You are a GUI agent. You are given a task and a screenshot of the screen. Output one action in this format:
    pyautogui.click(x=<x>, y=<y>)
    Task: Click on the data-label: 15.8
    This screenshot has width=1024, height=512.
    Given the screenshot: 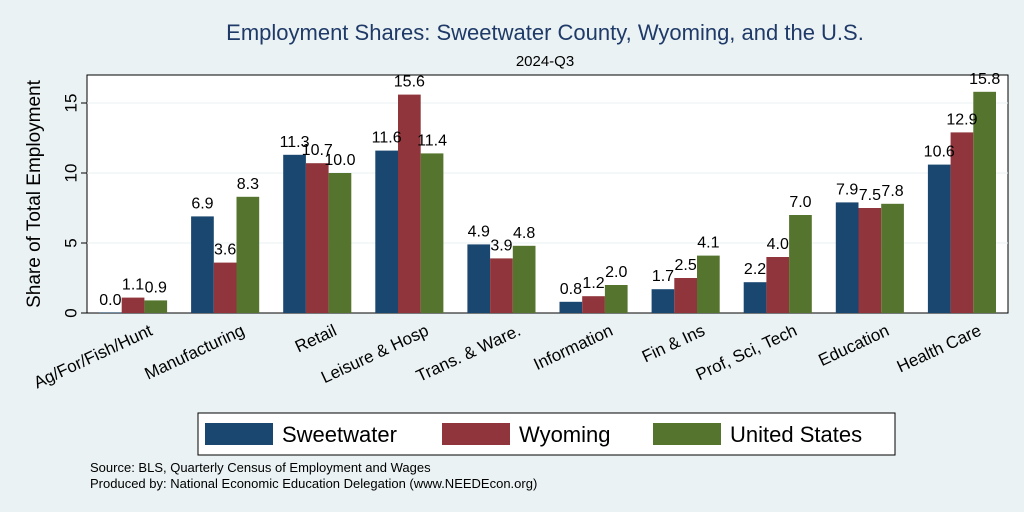 What is the action you would take?
    pyautogui.click(x=984, y=79)
    